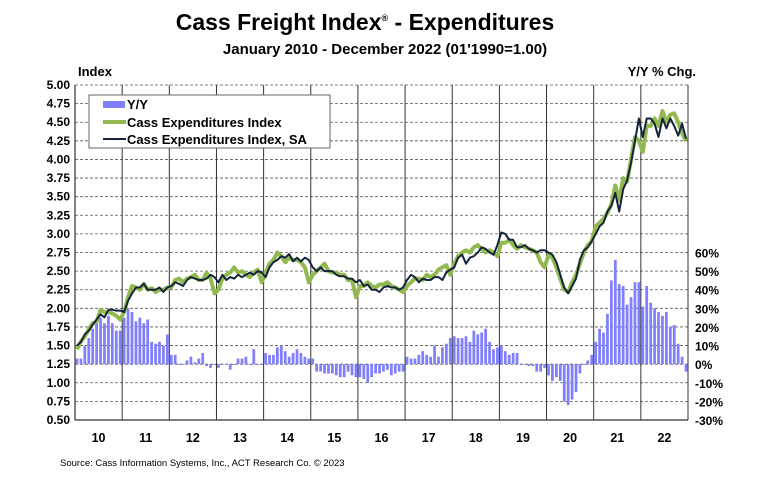 This screenshot has width=763, height=481. What do you see at coordinates (59, 178) in the screenshot?
I see `left-tick-label: 3.75` at bounding box center [59, 178].